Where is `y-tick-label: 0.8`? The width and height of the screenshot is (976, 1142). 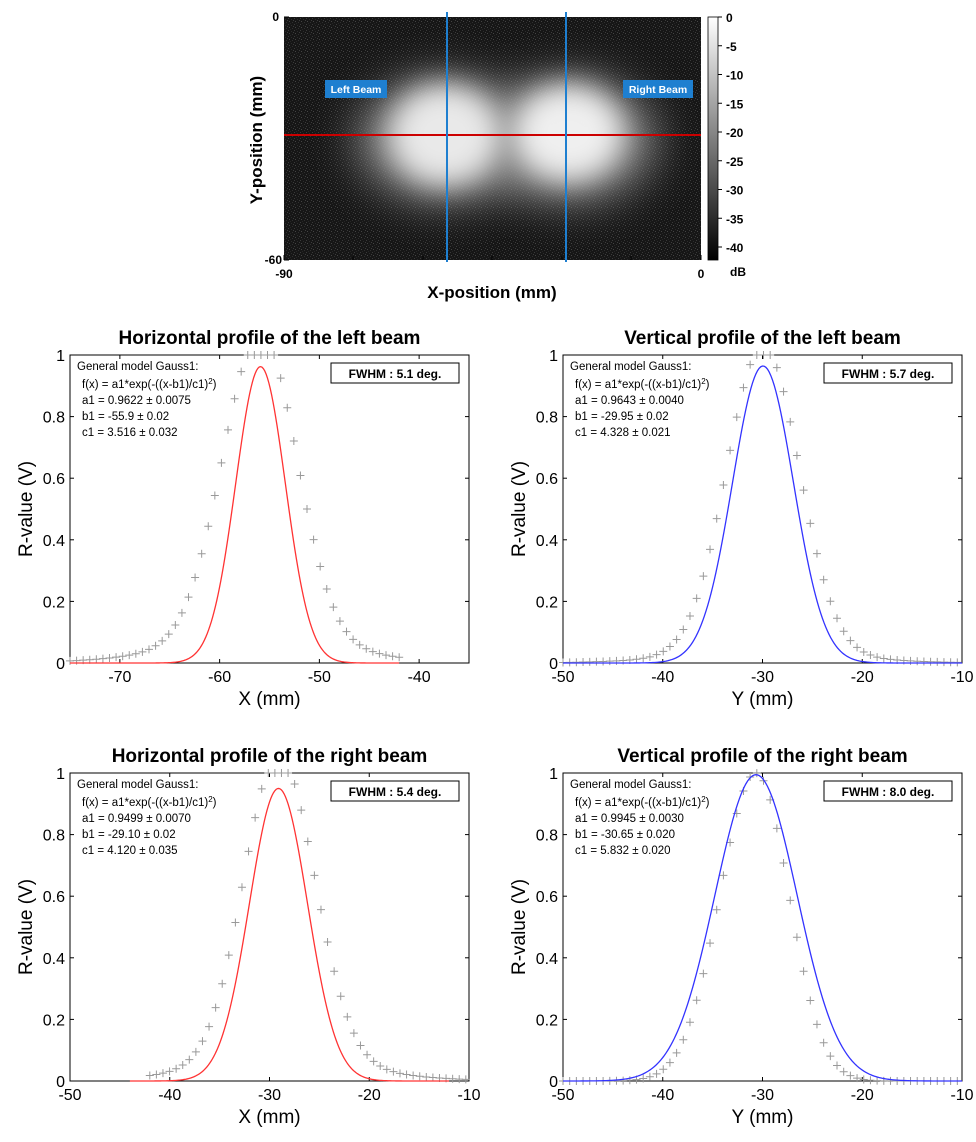 y-tick-label: 0.8 is located at coordinates (54, 836).